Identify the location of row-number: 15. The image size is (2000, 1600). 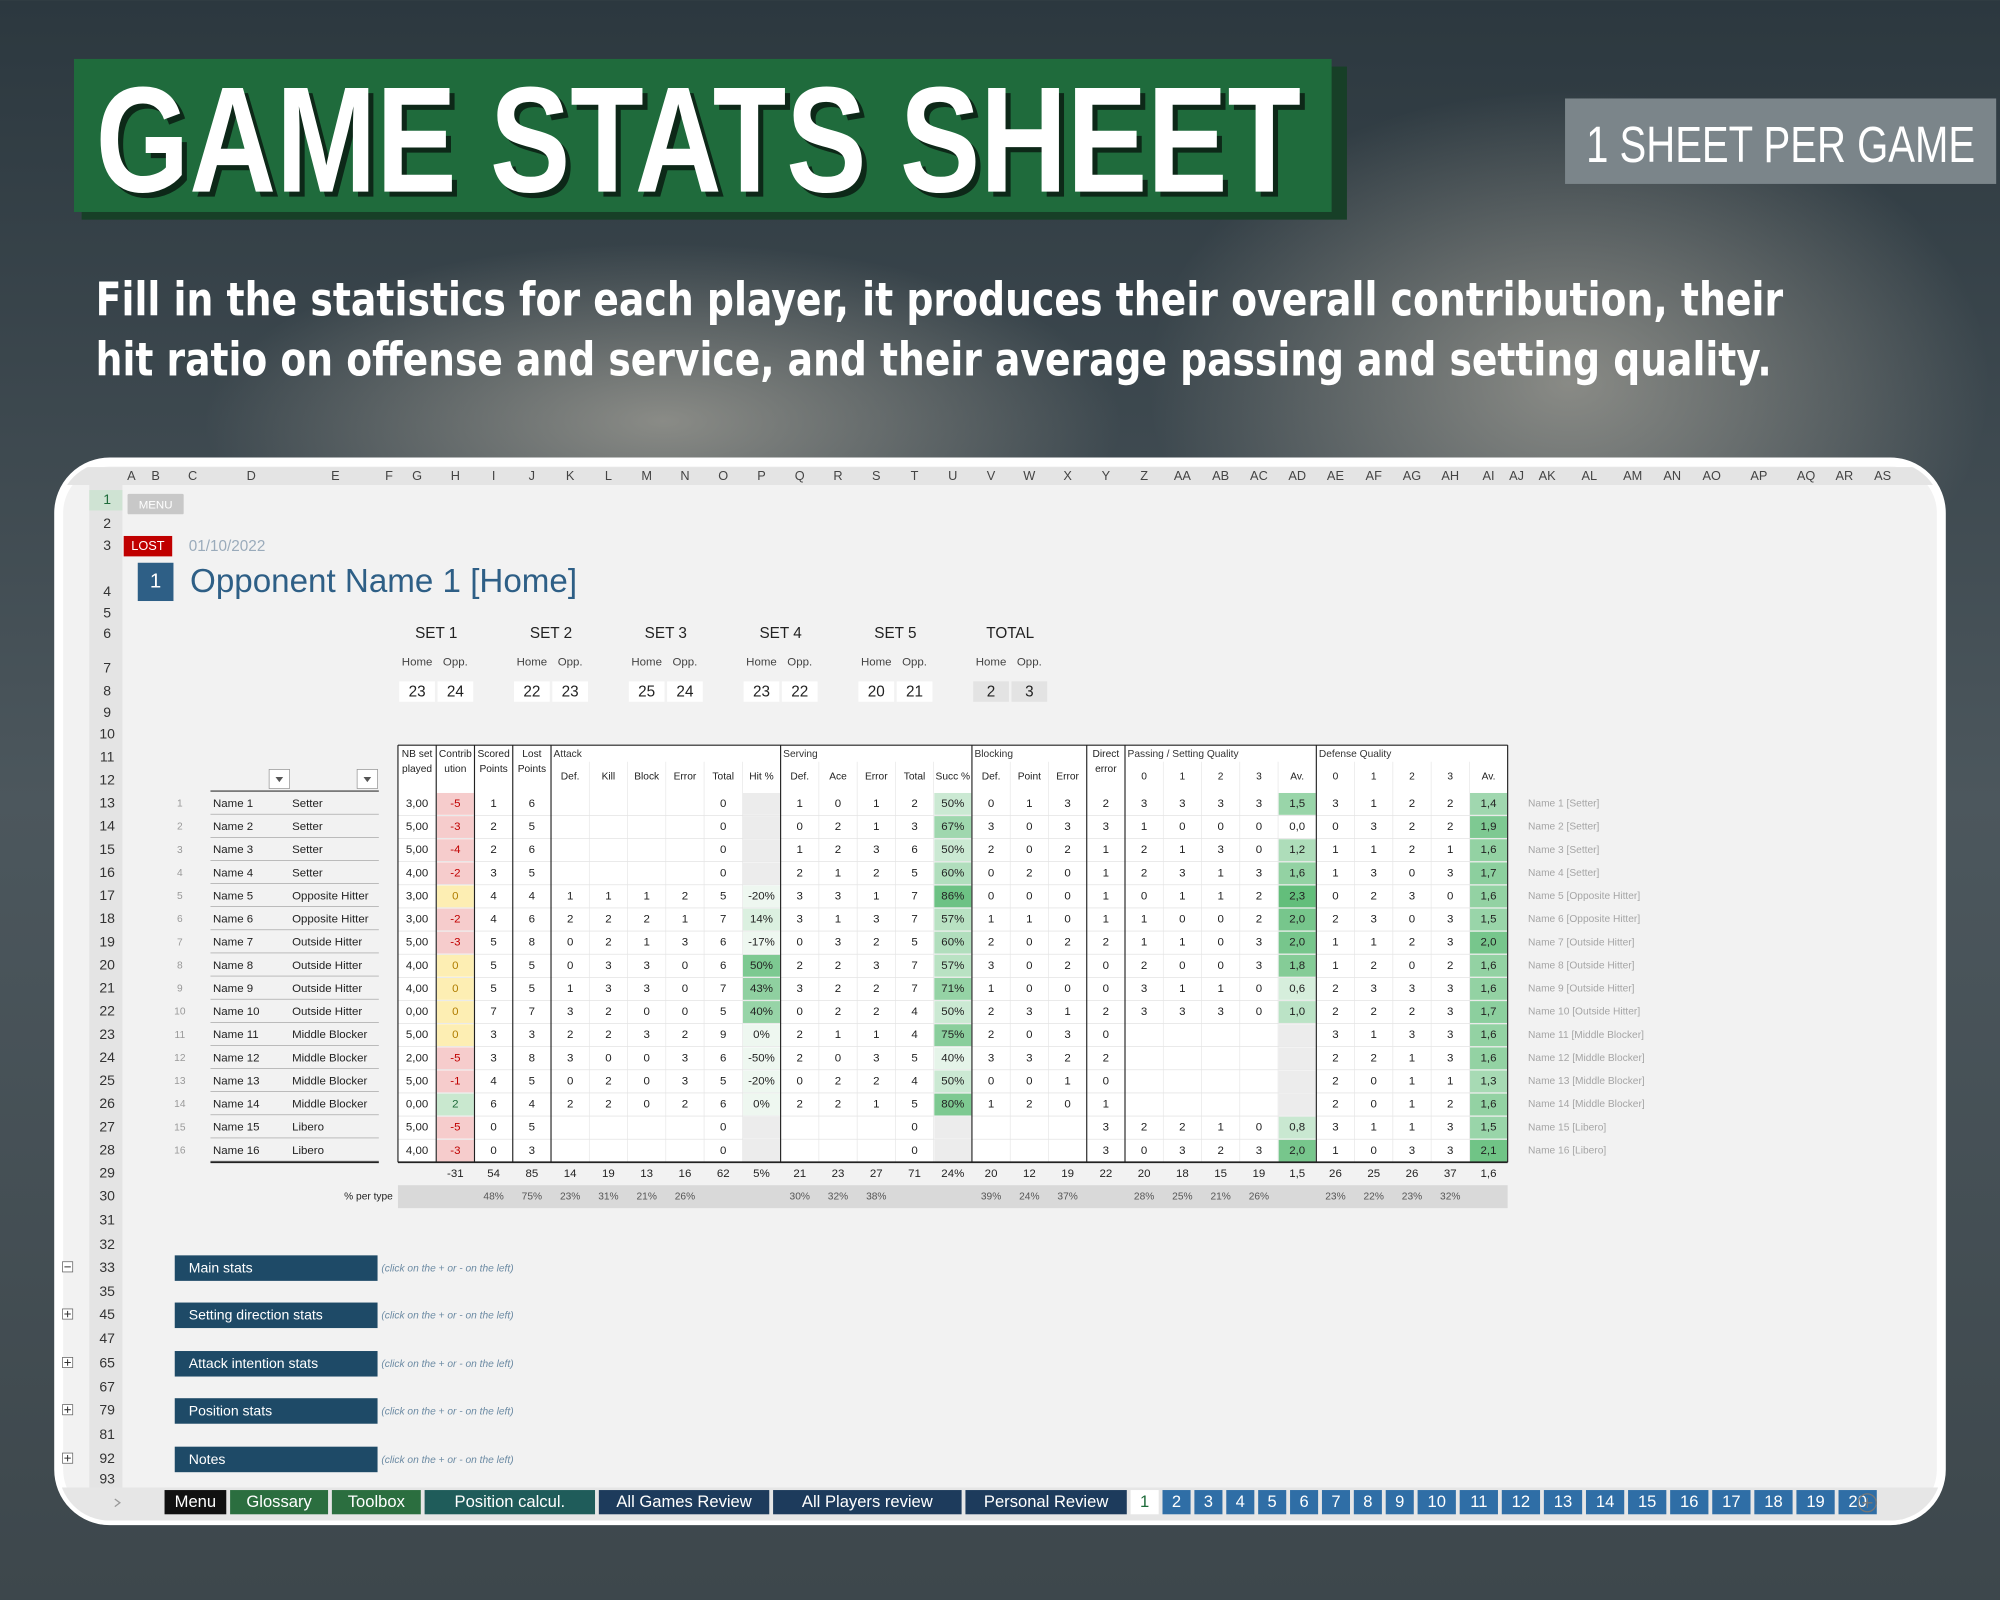
(107, 849).